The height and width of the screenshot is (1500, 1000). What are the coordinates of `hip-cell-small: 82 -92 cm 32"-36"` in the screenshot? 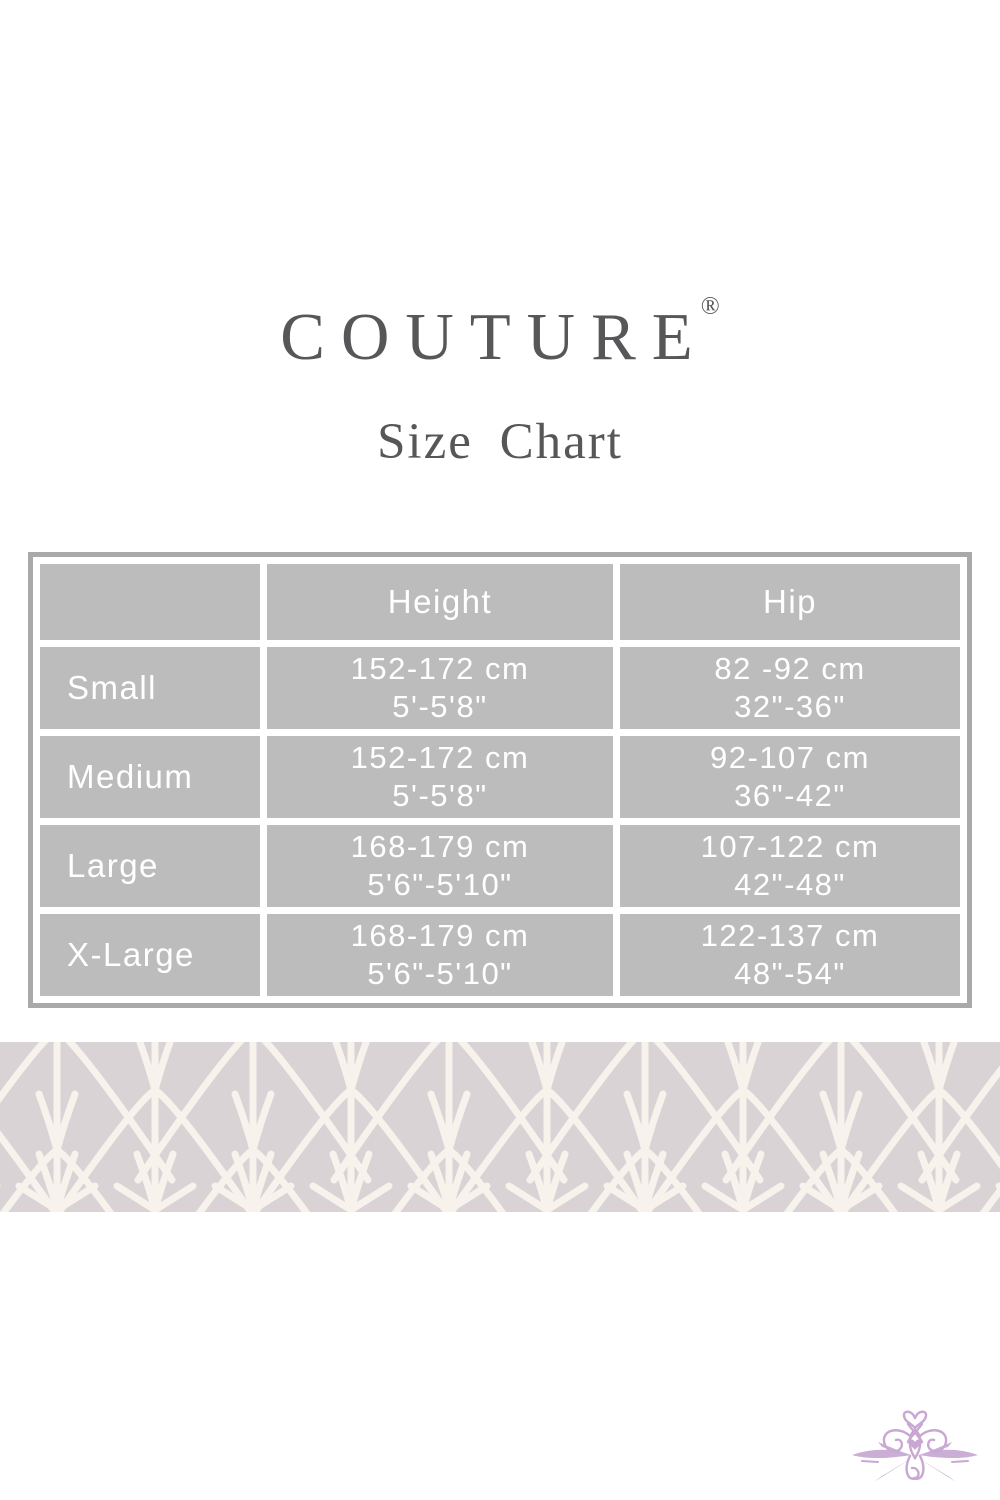 It's located at (790, 688).